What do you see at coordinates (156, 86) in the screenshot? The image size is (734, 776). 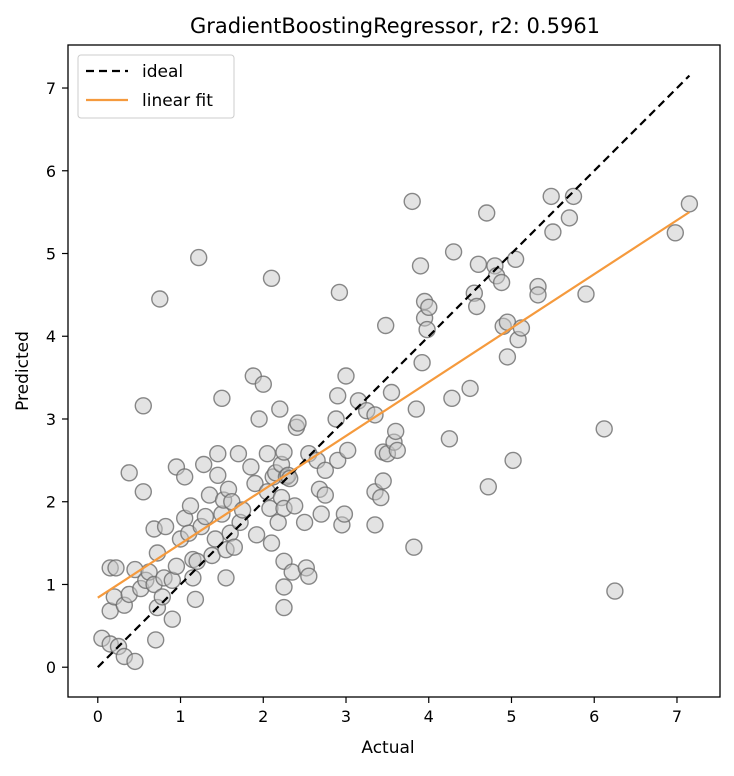 I see `legend: ideal linear fit` at bounding box center [156, 86].